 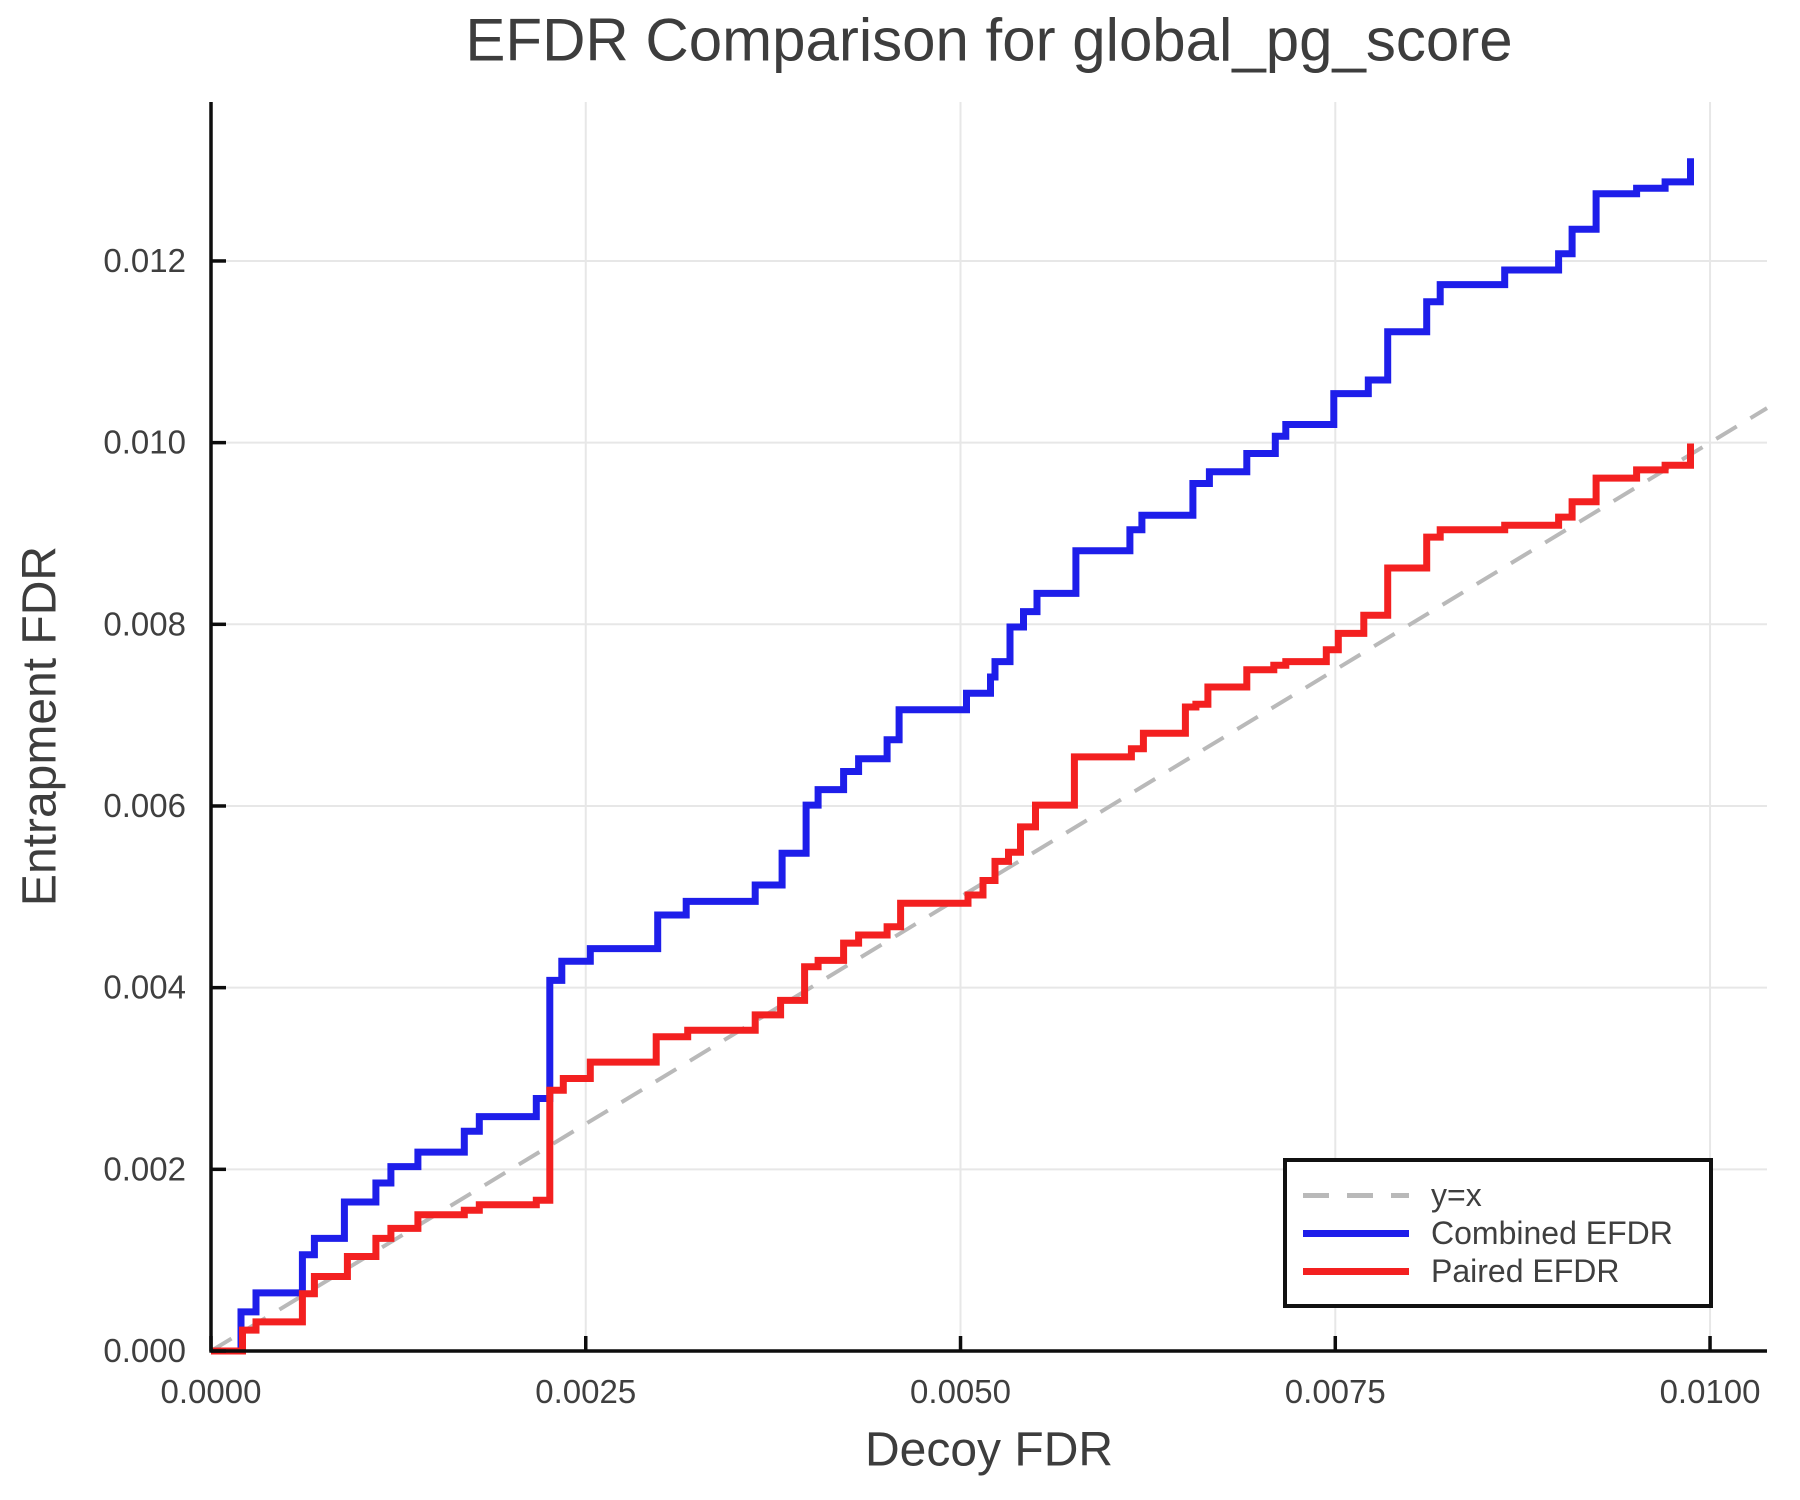 What do you see at coordinates (144, 1168) in the screenshot?
I see `y-tick-label: 0.002` at bounding box center [144, 1168].